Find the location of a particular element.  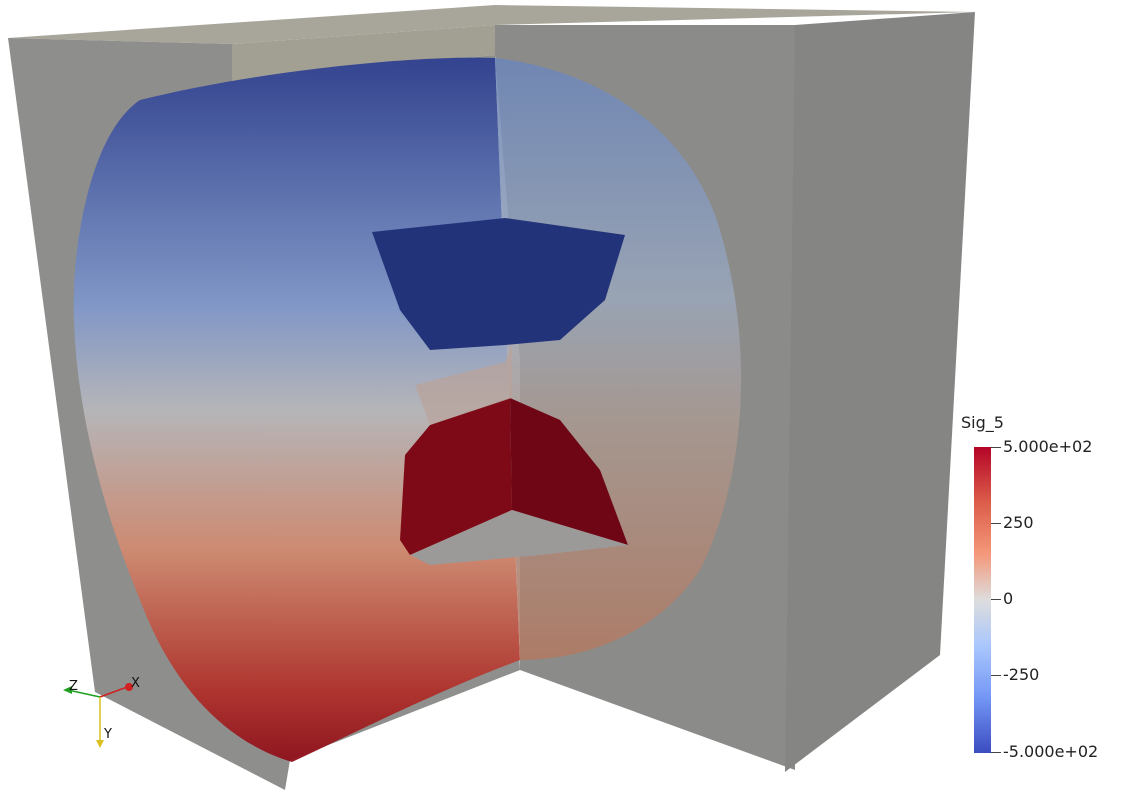

cube-top-face is located at coordinates (491, 24).